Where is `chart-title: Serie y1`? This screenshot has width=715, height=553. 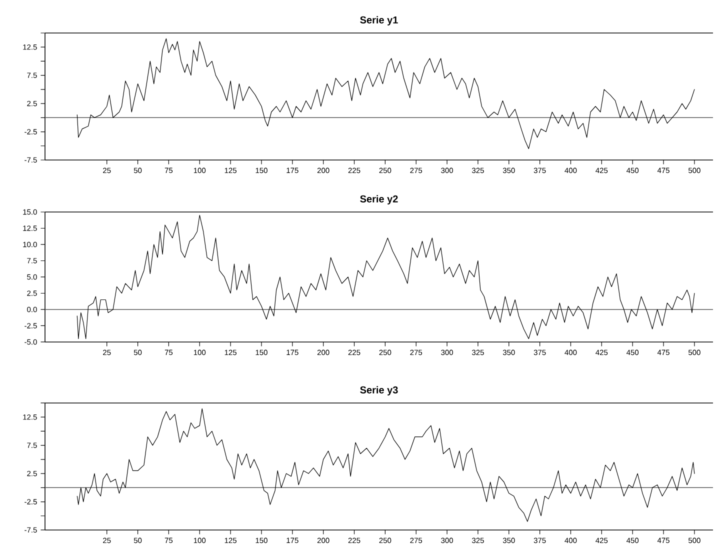
chart-title: Serie y1 is located at coordinates (379, 21).